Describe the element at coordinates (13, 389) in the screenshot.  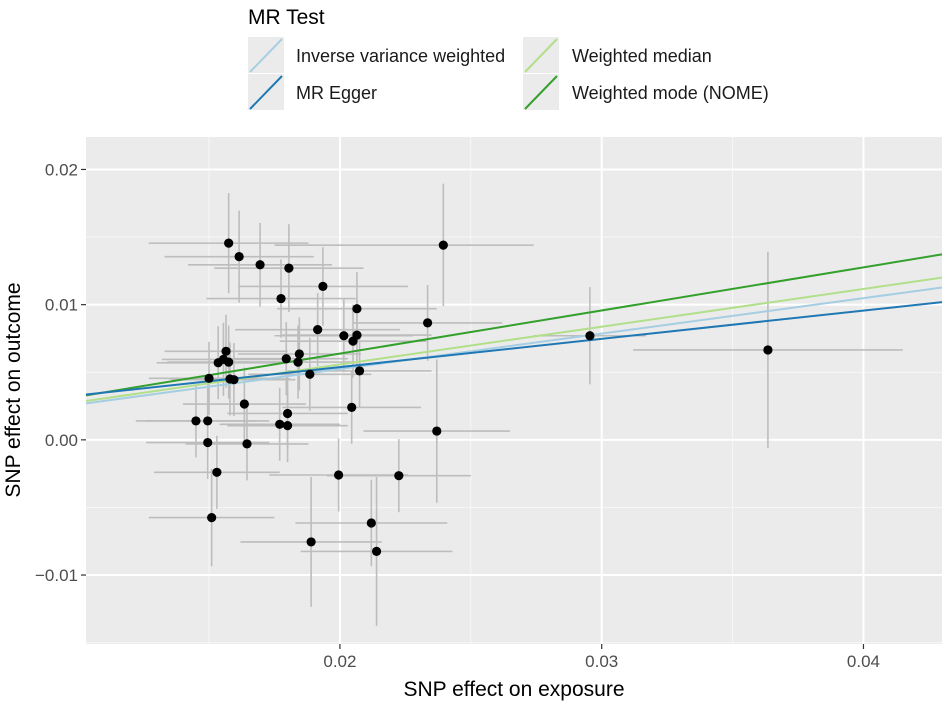
I see `y-axis-title: SNP effect on outcome` at that location.